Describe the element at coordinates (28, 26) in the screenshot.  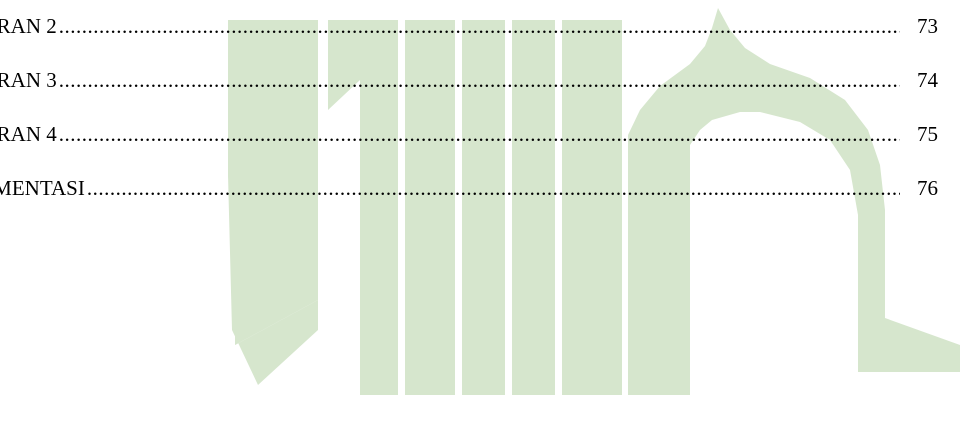
I see `toc-entry-label: PIRAN 2` at that location.